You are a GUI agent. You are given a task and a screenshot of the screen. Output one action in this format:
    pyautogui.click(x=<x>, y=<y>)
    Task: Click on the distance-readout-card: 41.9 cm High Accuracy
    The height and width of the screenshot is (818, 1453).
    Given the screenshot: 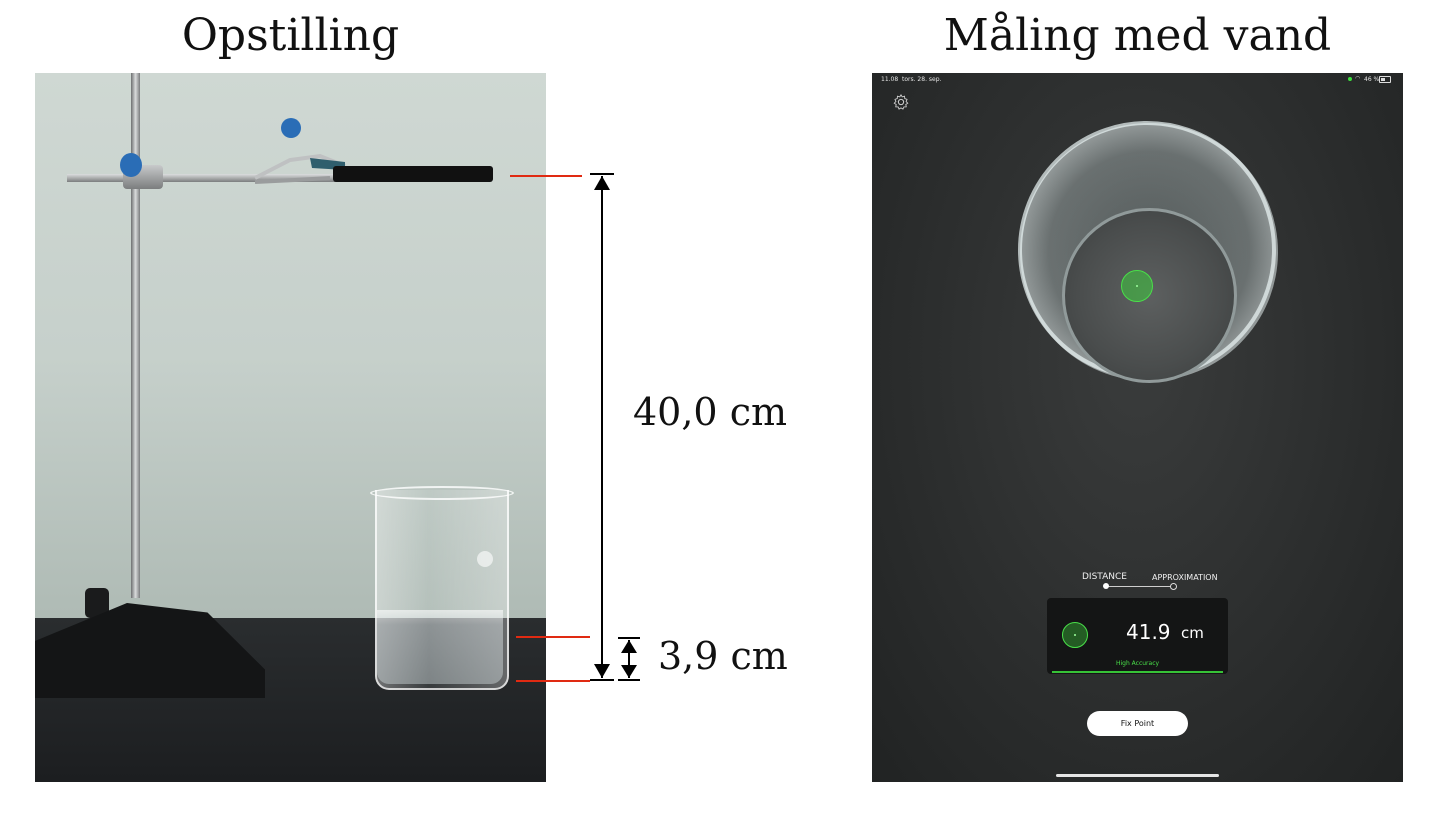 What is the action you would take?
    pyautogui.click(x=1137, y=636)
    